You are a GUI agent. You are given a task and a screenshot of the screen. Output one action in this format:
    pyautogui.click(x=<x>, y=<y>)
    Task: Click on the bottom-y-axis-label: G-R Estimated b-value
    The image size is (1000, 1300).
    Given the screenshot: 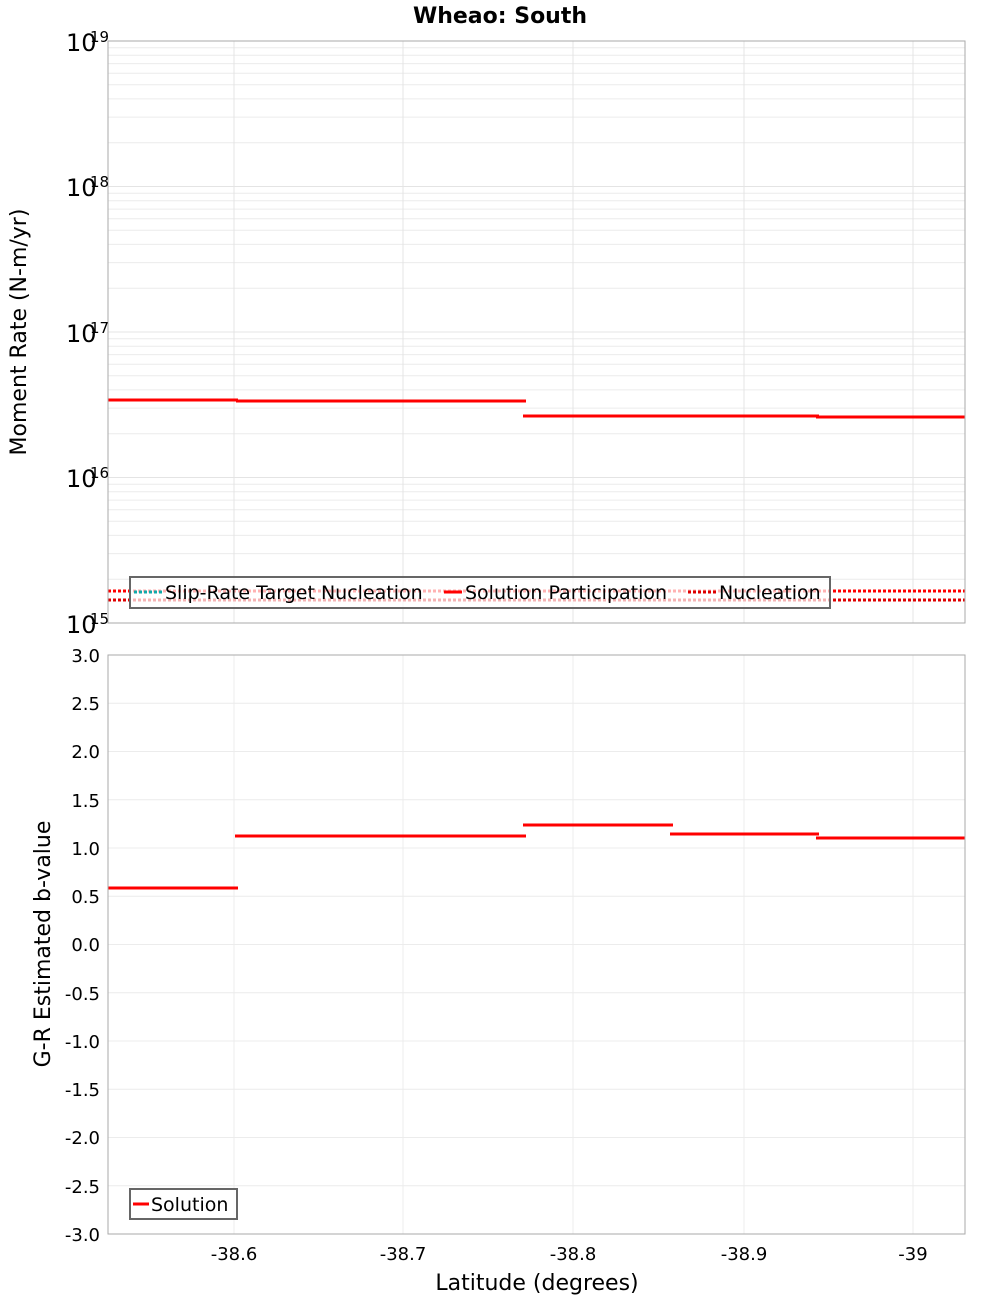 What is the action you would take?
    pyautogui.click(x=43, y=944)
    